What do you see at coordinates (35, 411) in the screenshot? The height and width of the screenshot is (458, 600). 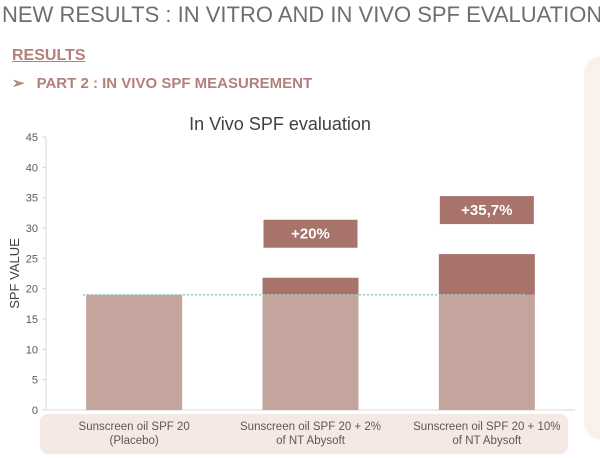 I see `y-tick-label: 0` at bounding box center [35, 411].